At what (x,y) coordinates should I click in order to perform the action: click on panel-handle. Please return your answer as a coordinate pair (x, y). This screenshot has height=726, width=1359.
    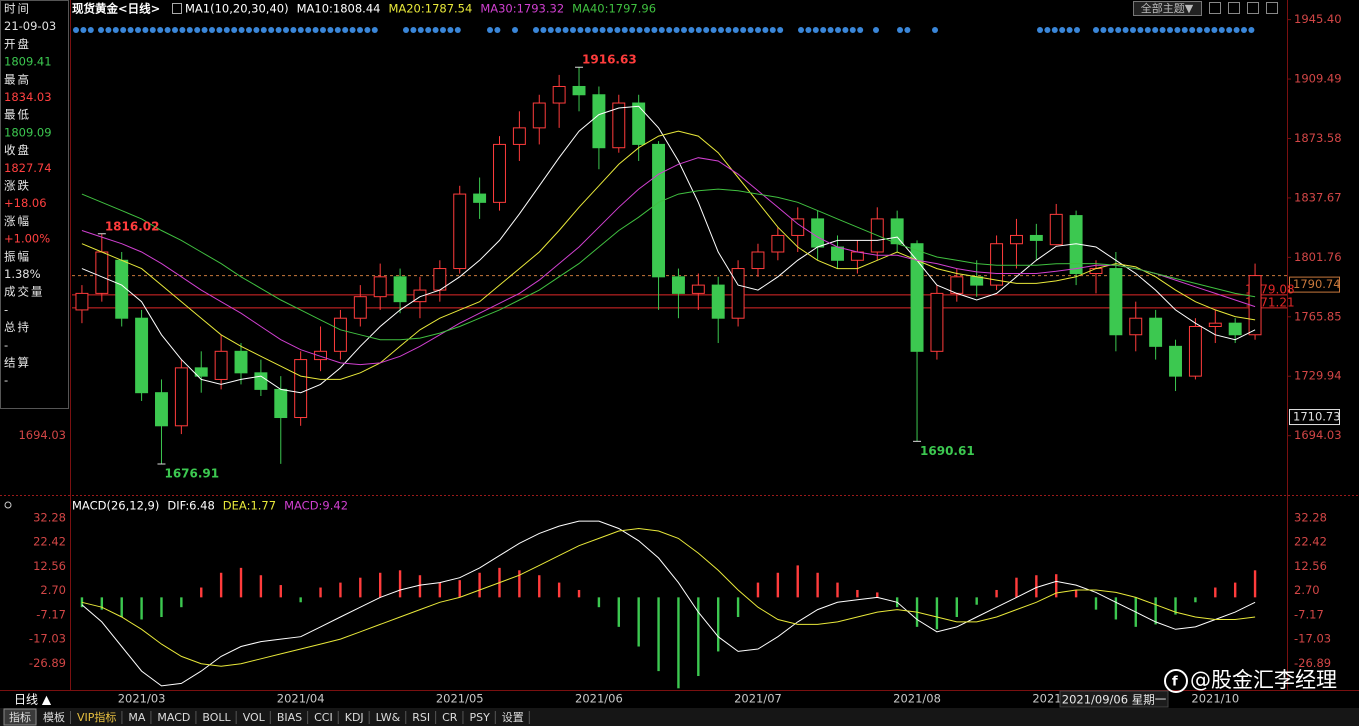
    Looking at the image, I should click on (8, 505).